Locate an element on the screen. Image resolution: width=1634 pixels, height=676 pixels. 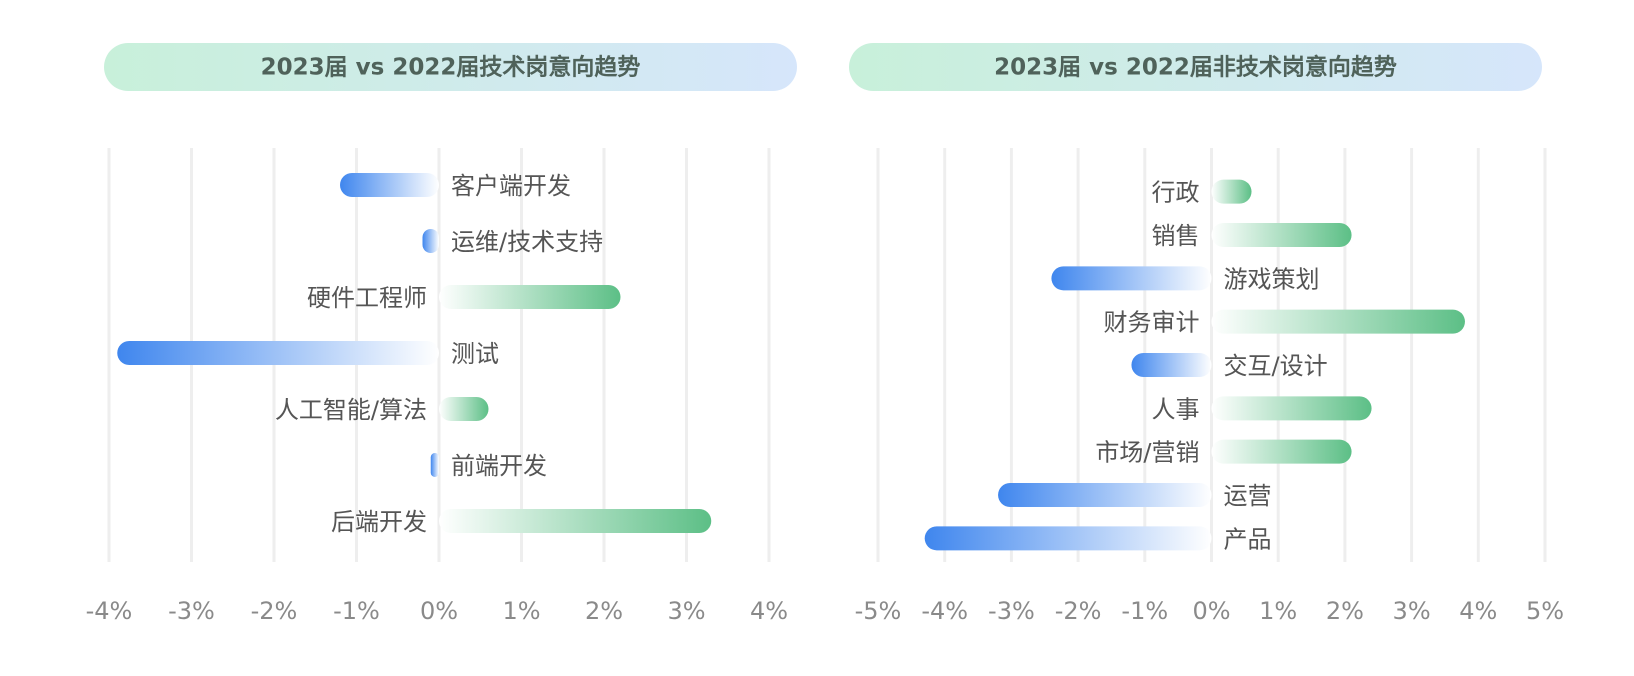
category-label: 产品 is located at coordinates (1248, 539).